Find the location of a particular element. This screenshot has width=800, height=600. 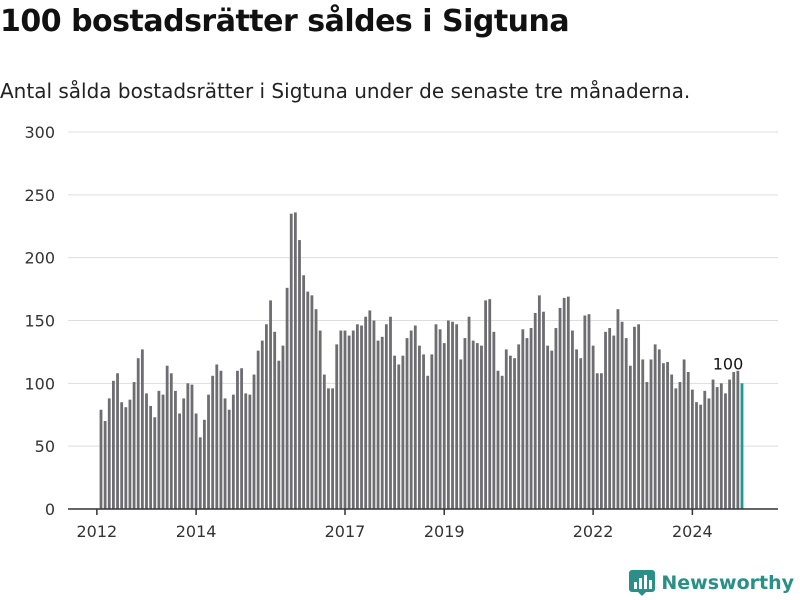

y-tick-label: 300 is located at coordinates (39, 132).